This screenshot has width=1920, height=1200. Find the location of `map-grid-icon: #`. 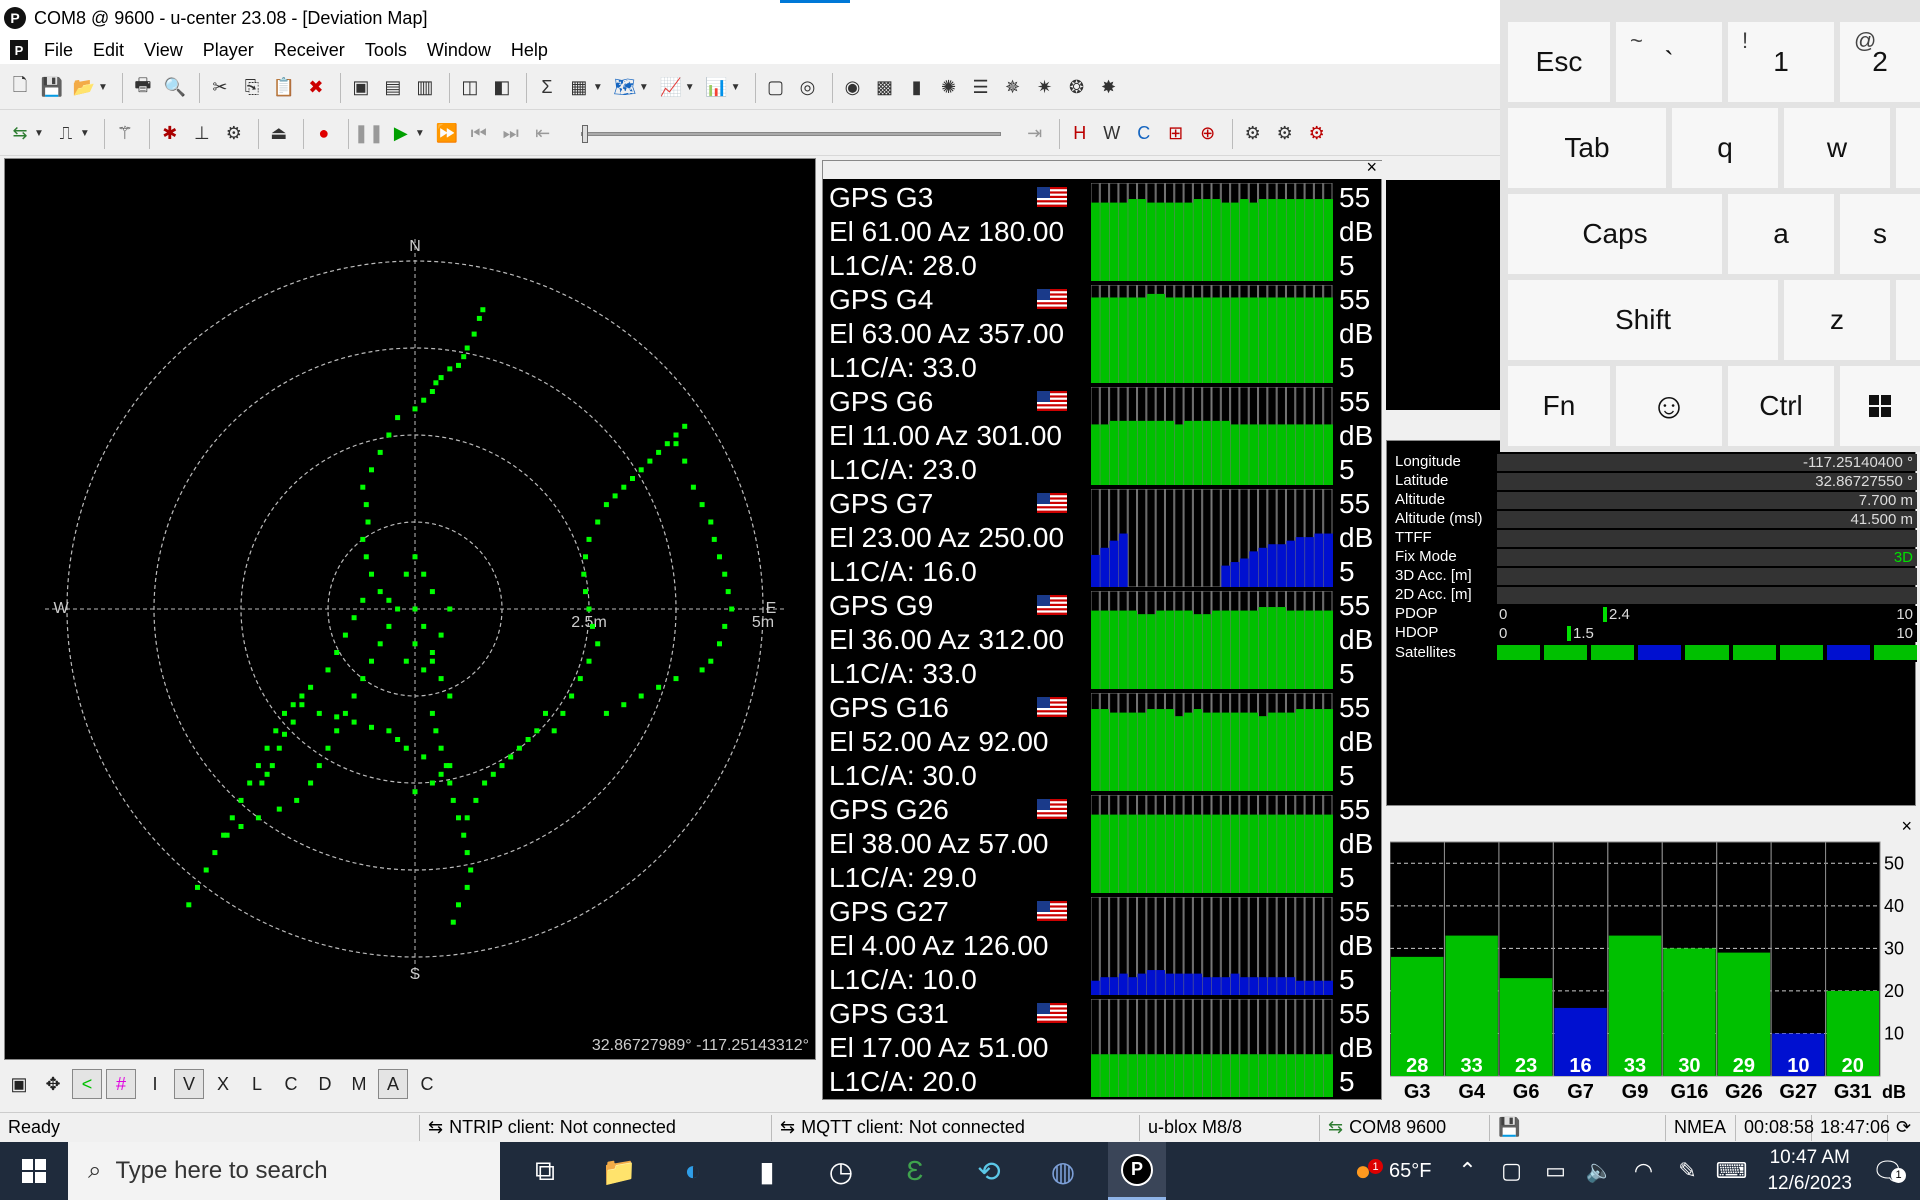

map-grid-icon: # is located at coordinates (121, 1084).